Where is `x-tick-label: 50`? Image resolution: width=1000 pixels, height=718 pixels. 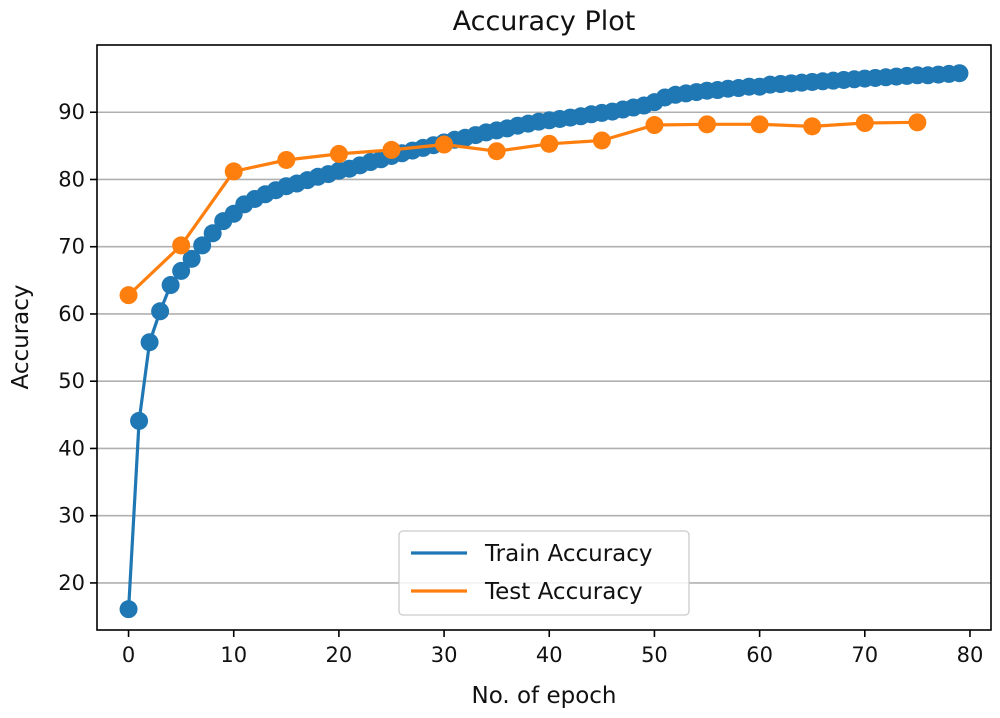 x-tick-label: 50 is located at coordinates (654, 655).